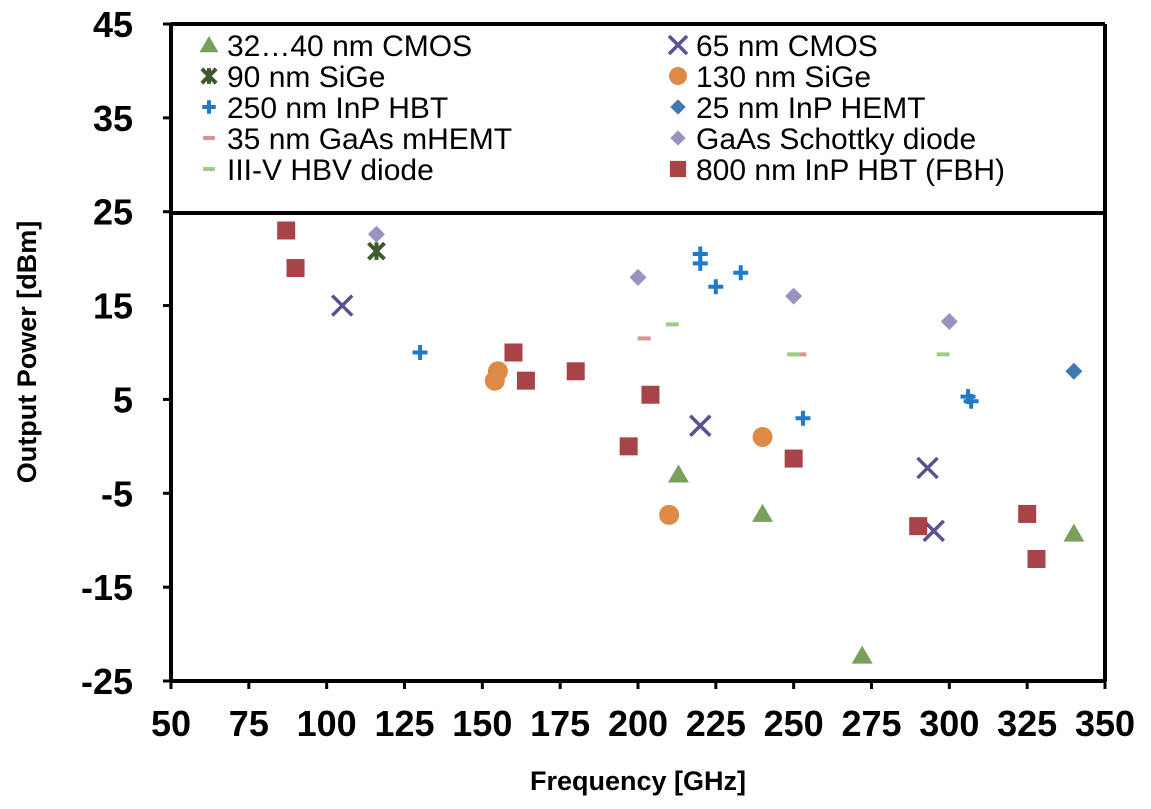 This screenshot has width=1151, height=809. I want to click on series-circle, so click(628, 443).